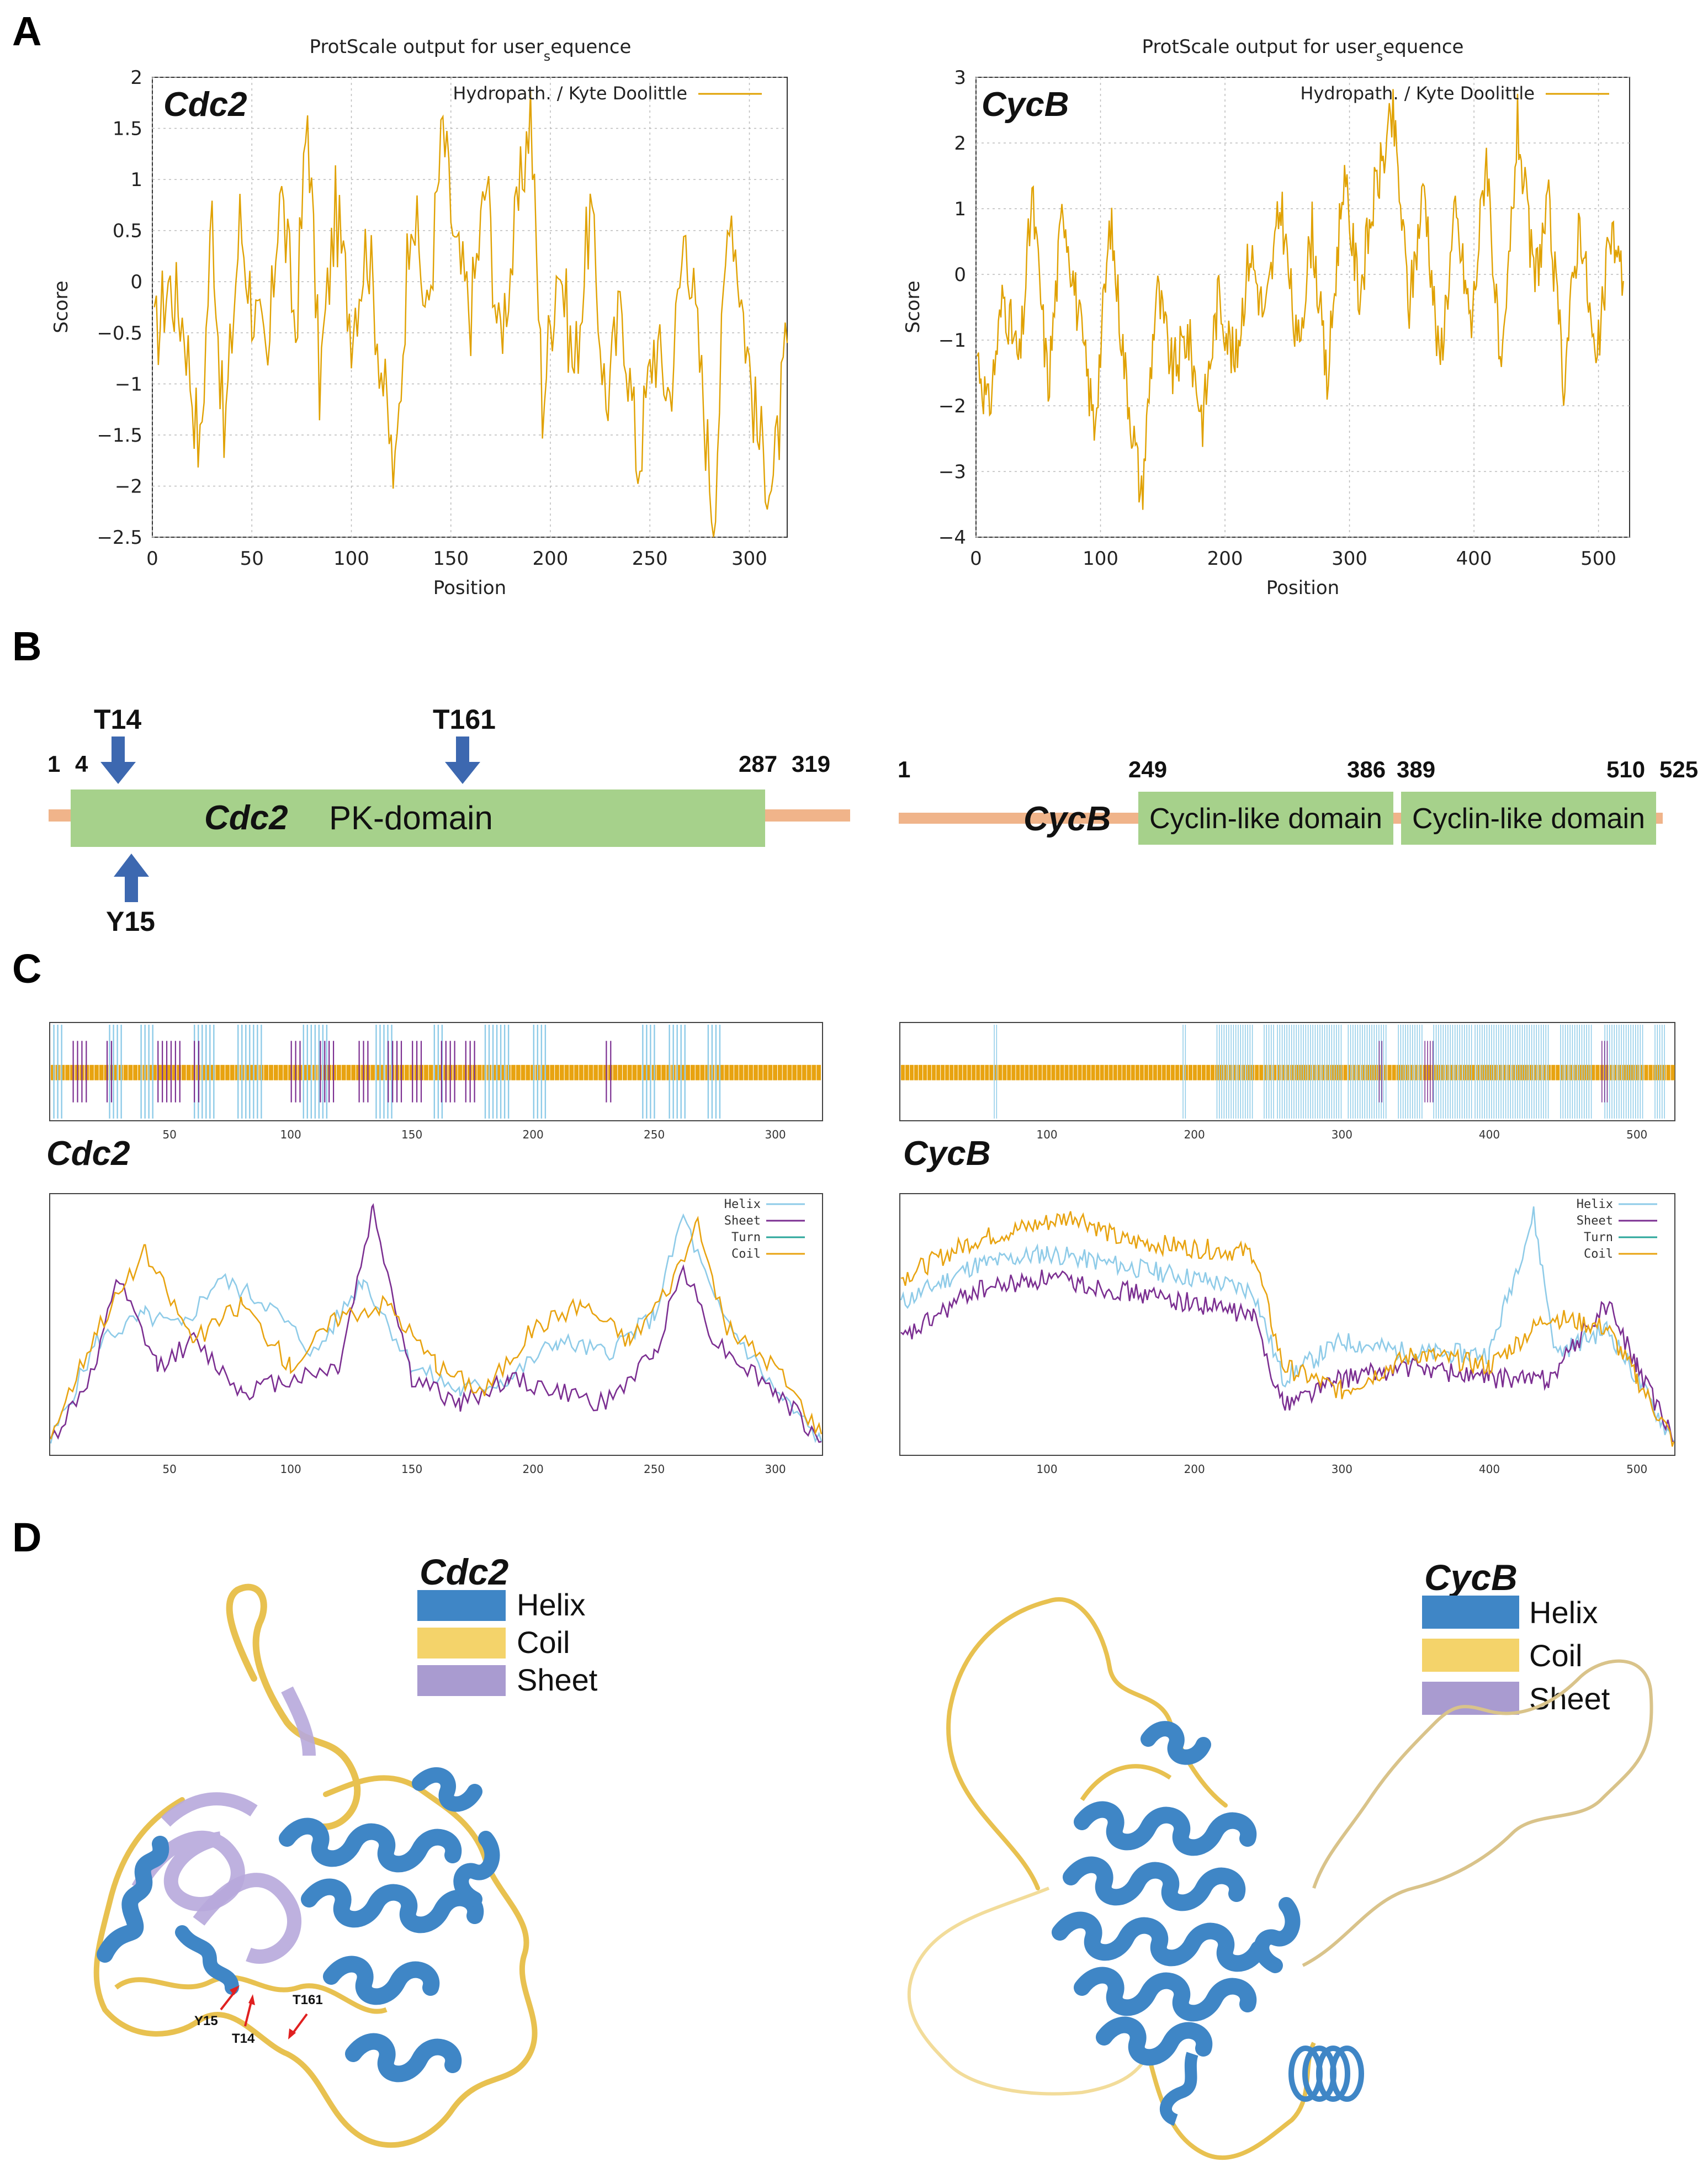 The height and width of the screenshot is (2183, 1708). I want to click on cycb-band-tick: 400, so click(1489, 1134).